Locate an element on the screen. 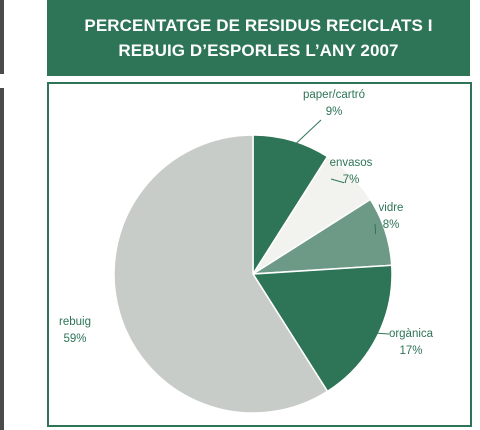 This screenshot has height=430, width=480. slice-value-0: 9% is located at coordinates (334, 112).